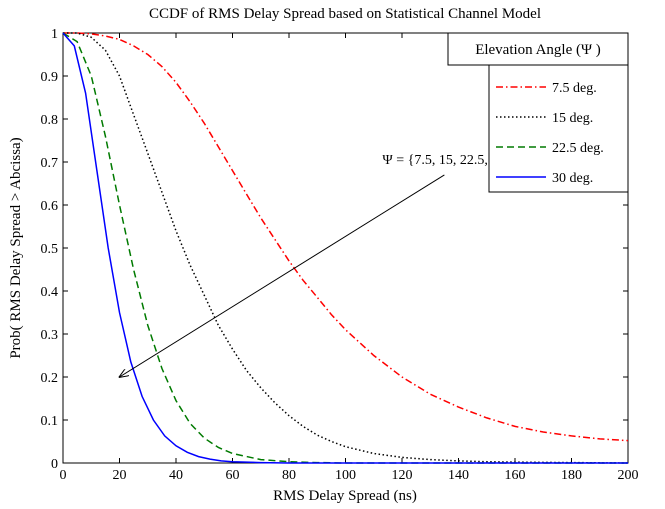  I want to click on legend-entry-label: 30 deg., so click(572, 178).